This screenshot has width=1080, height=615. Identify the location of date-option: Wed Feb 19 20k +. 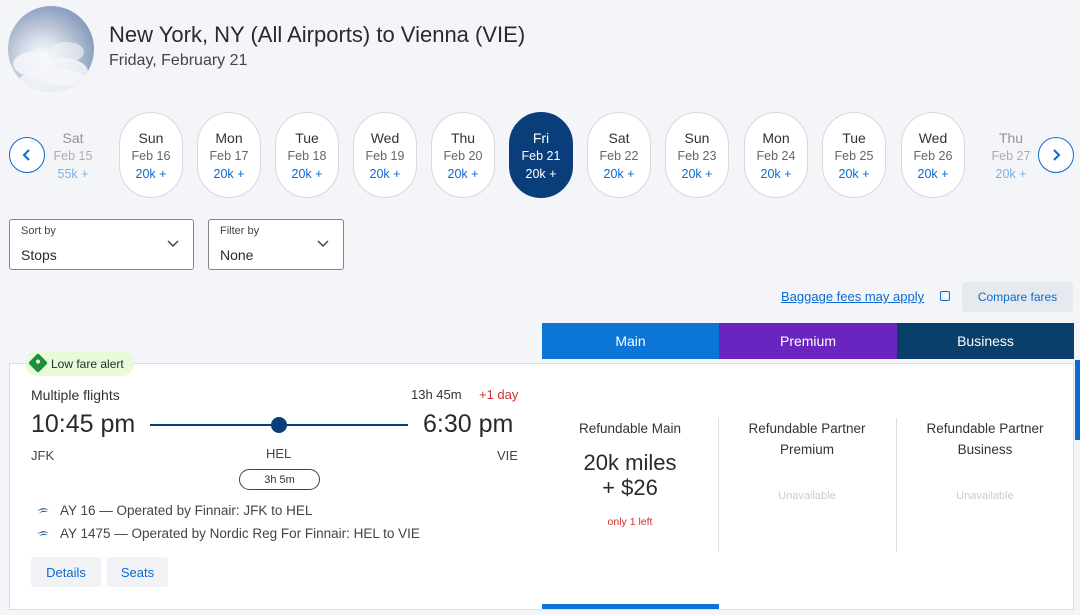
(385, 155).